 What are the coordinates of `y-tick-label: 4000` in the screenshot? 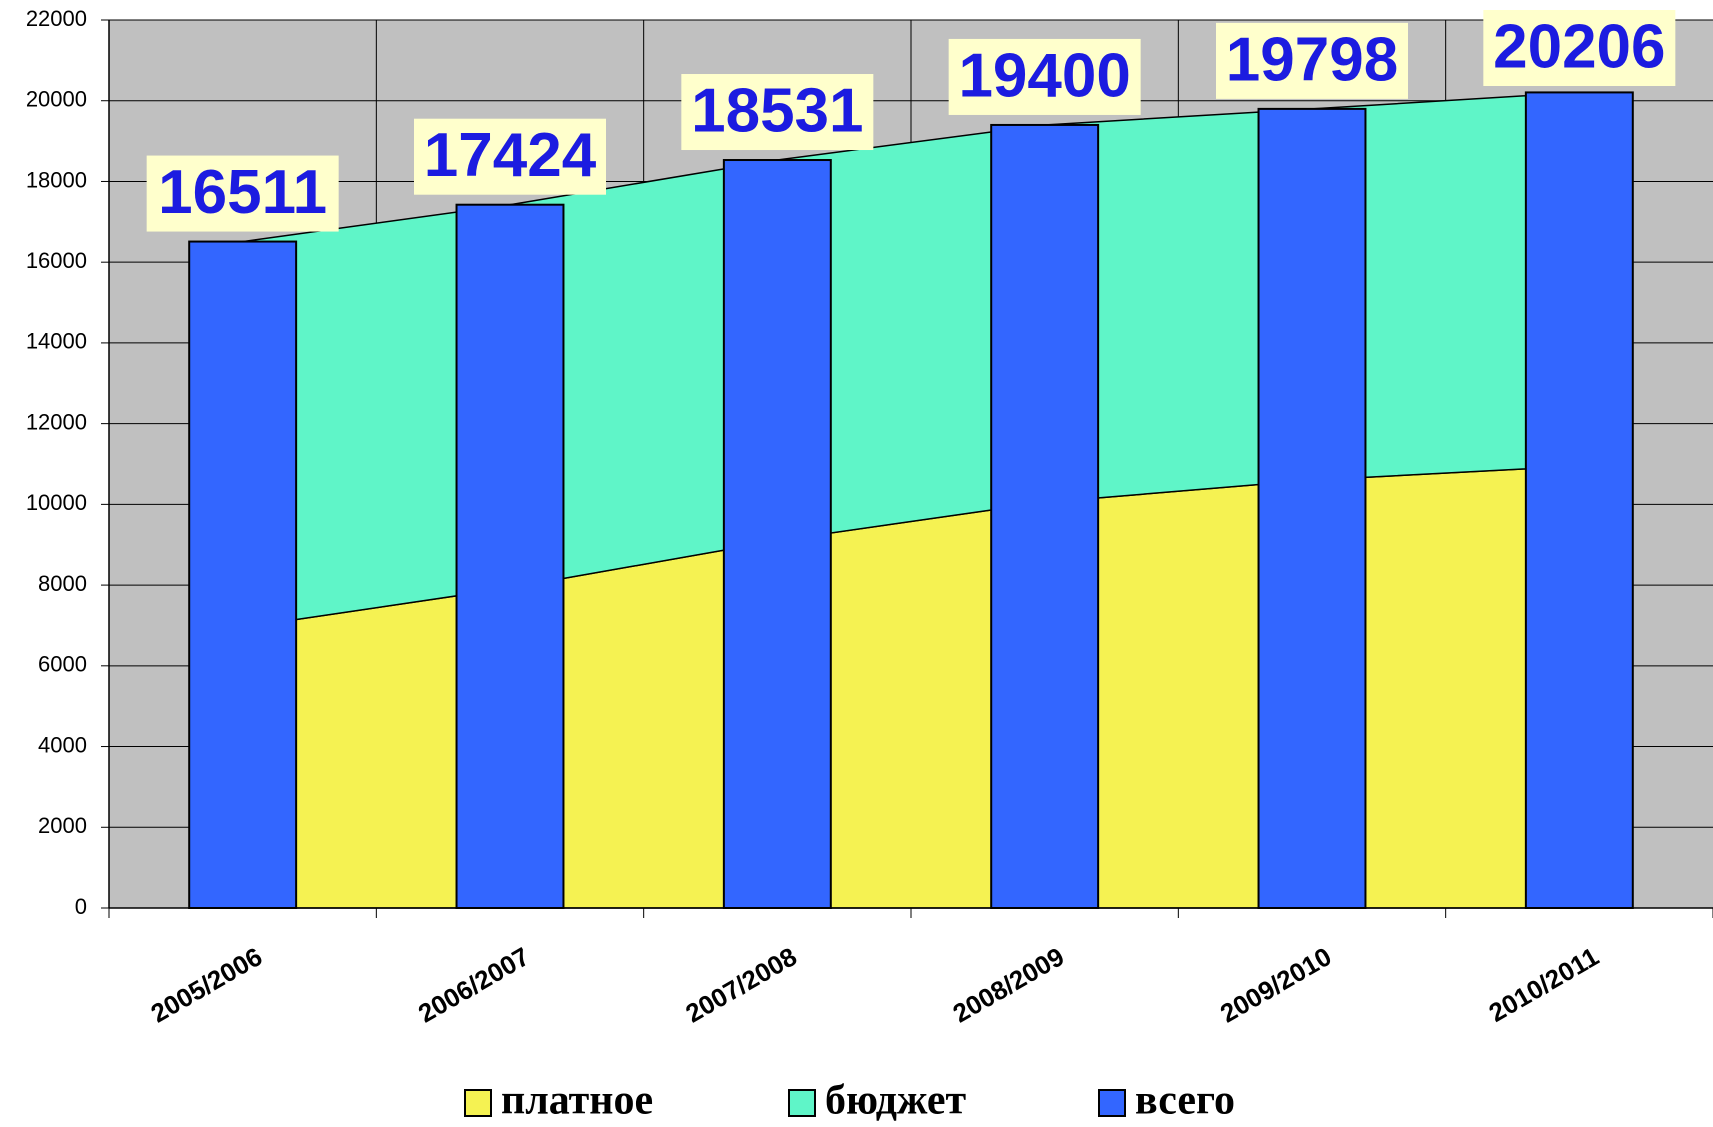 It's located at (62, 744).